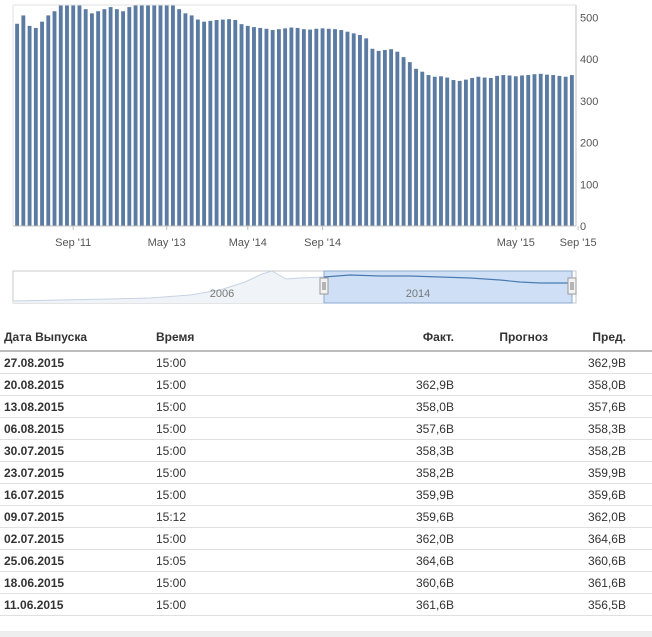 The image size is (652, 637). What do you see at coordinates (600, 338) in the screenshot?
I see `header-previous: Пред.` at bounding box center [600, 338].